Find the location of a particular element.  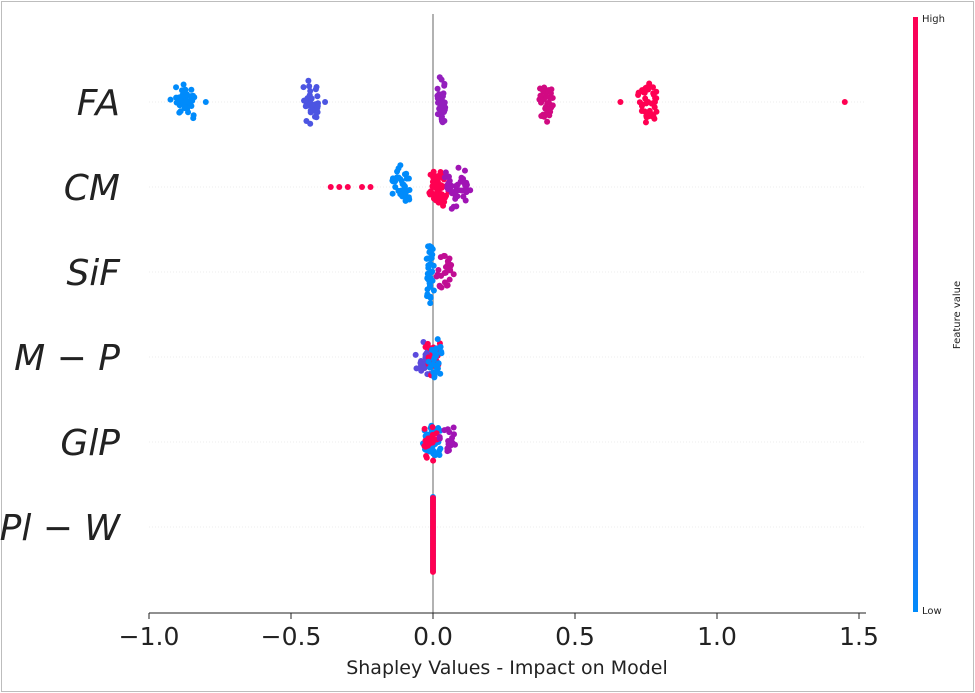

x-tick-label: −0.5 is located at coordinates (291, 636).